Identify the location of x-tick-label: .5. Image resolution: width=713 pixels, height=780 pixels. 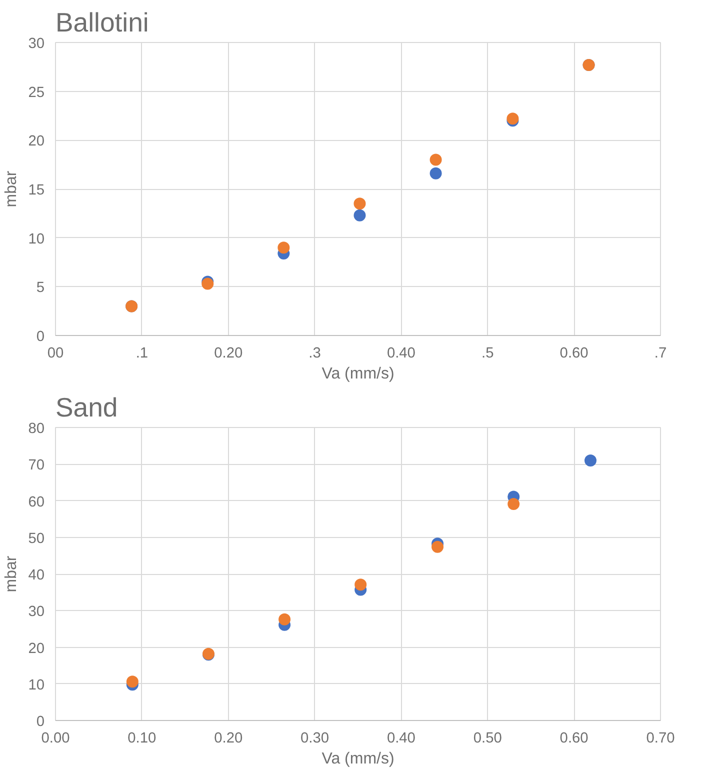
(488, 354).